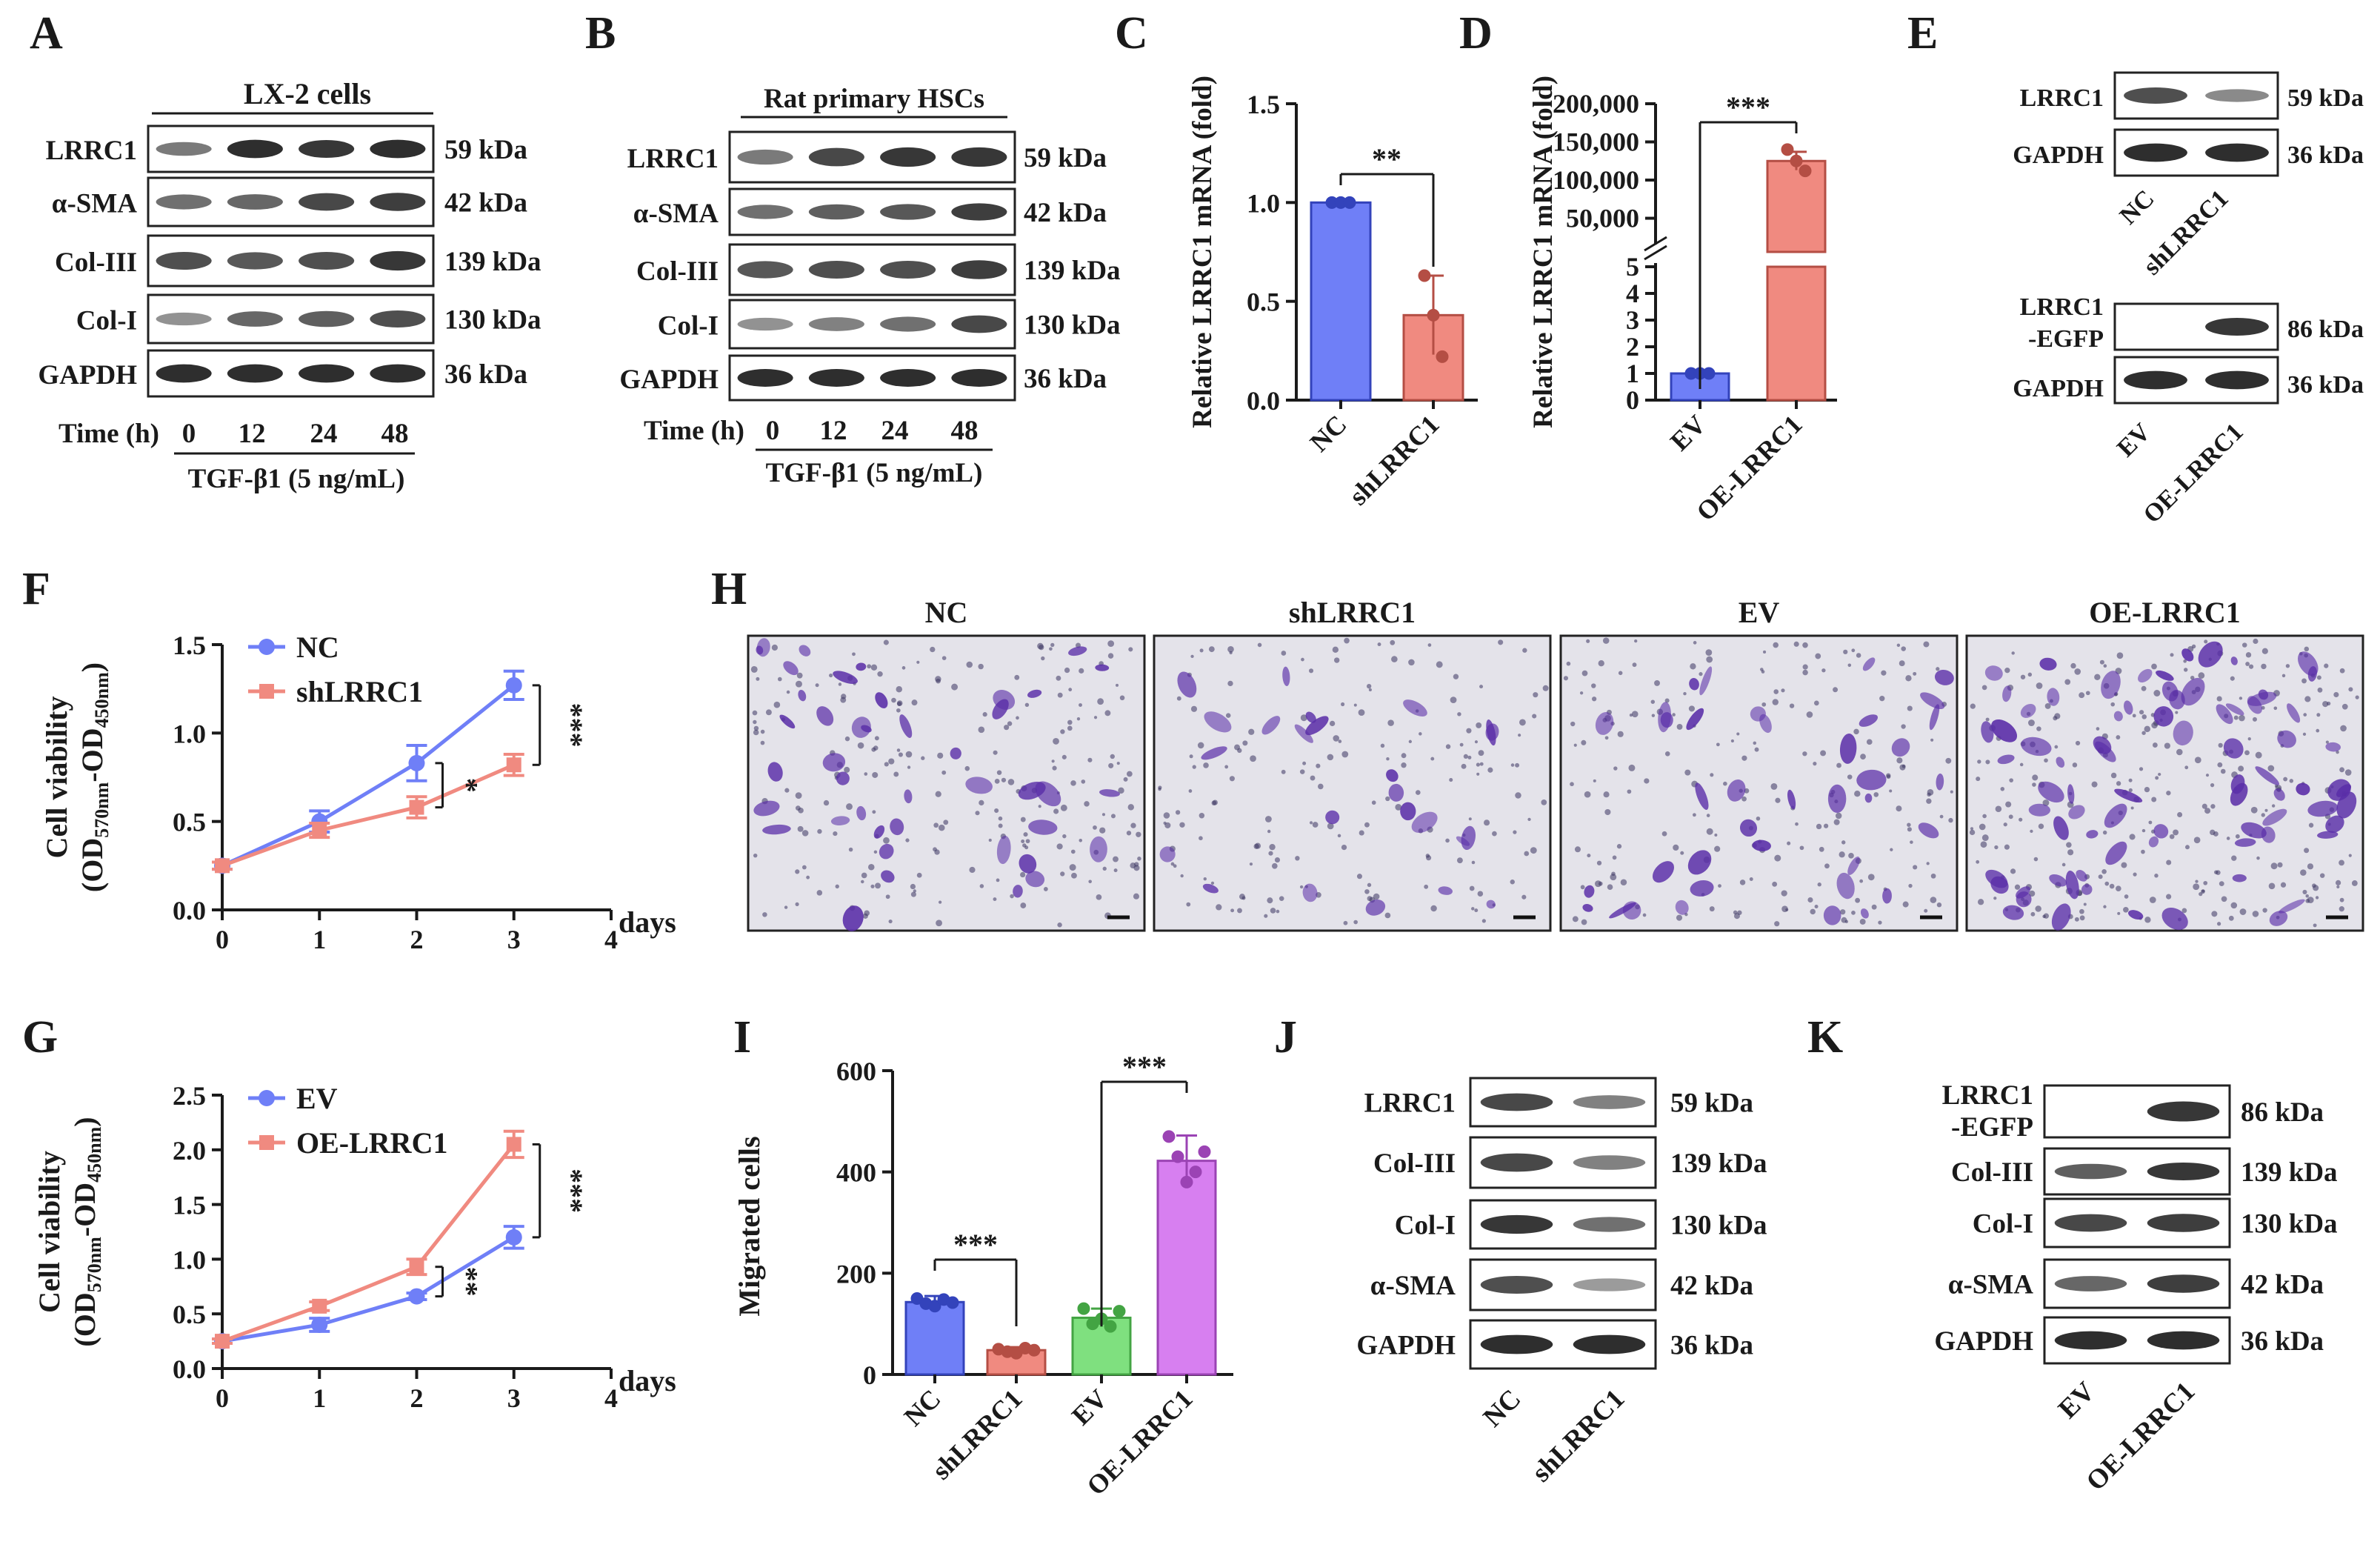 The image size is (2380, 1556). What do you see at coordinates (749, 1226) in the screenshot?
I see `y-axis-label: Migrated cells` at bounding box center [749, 1226].